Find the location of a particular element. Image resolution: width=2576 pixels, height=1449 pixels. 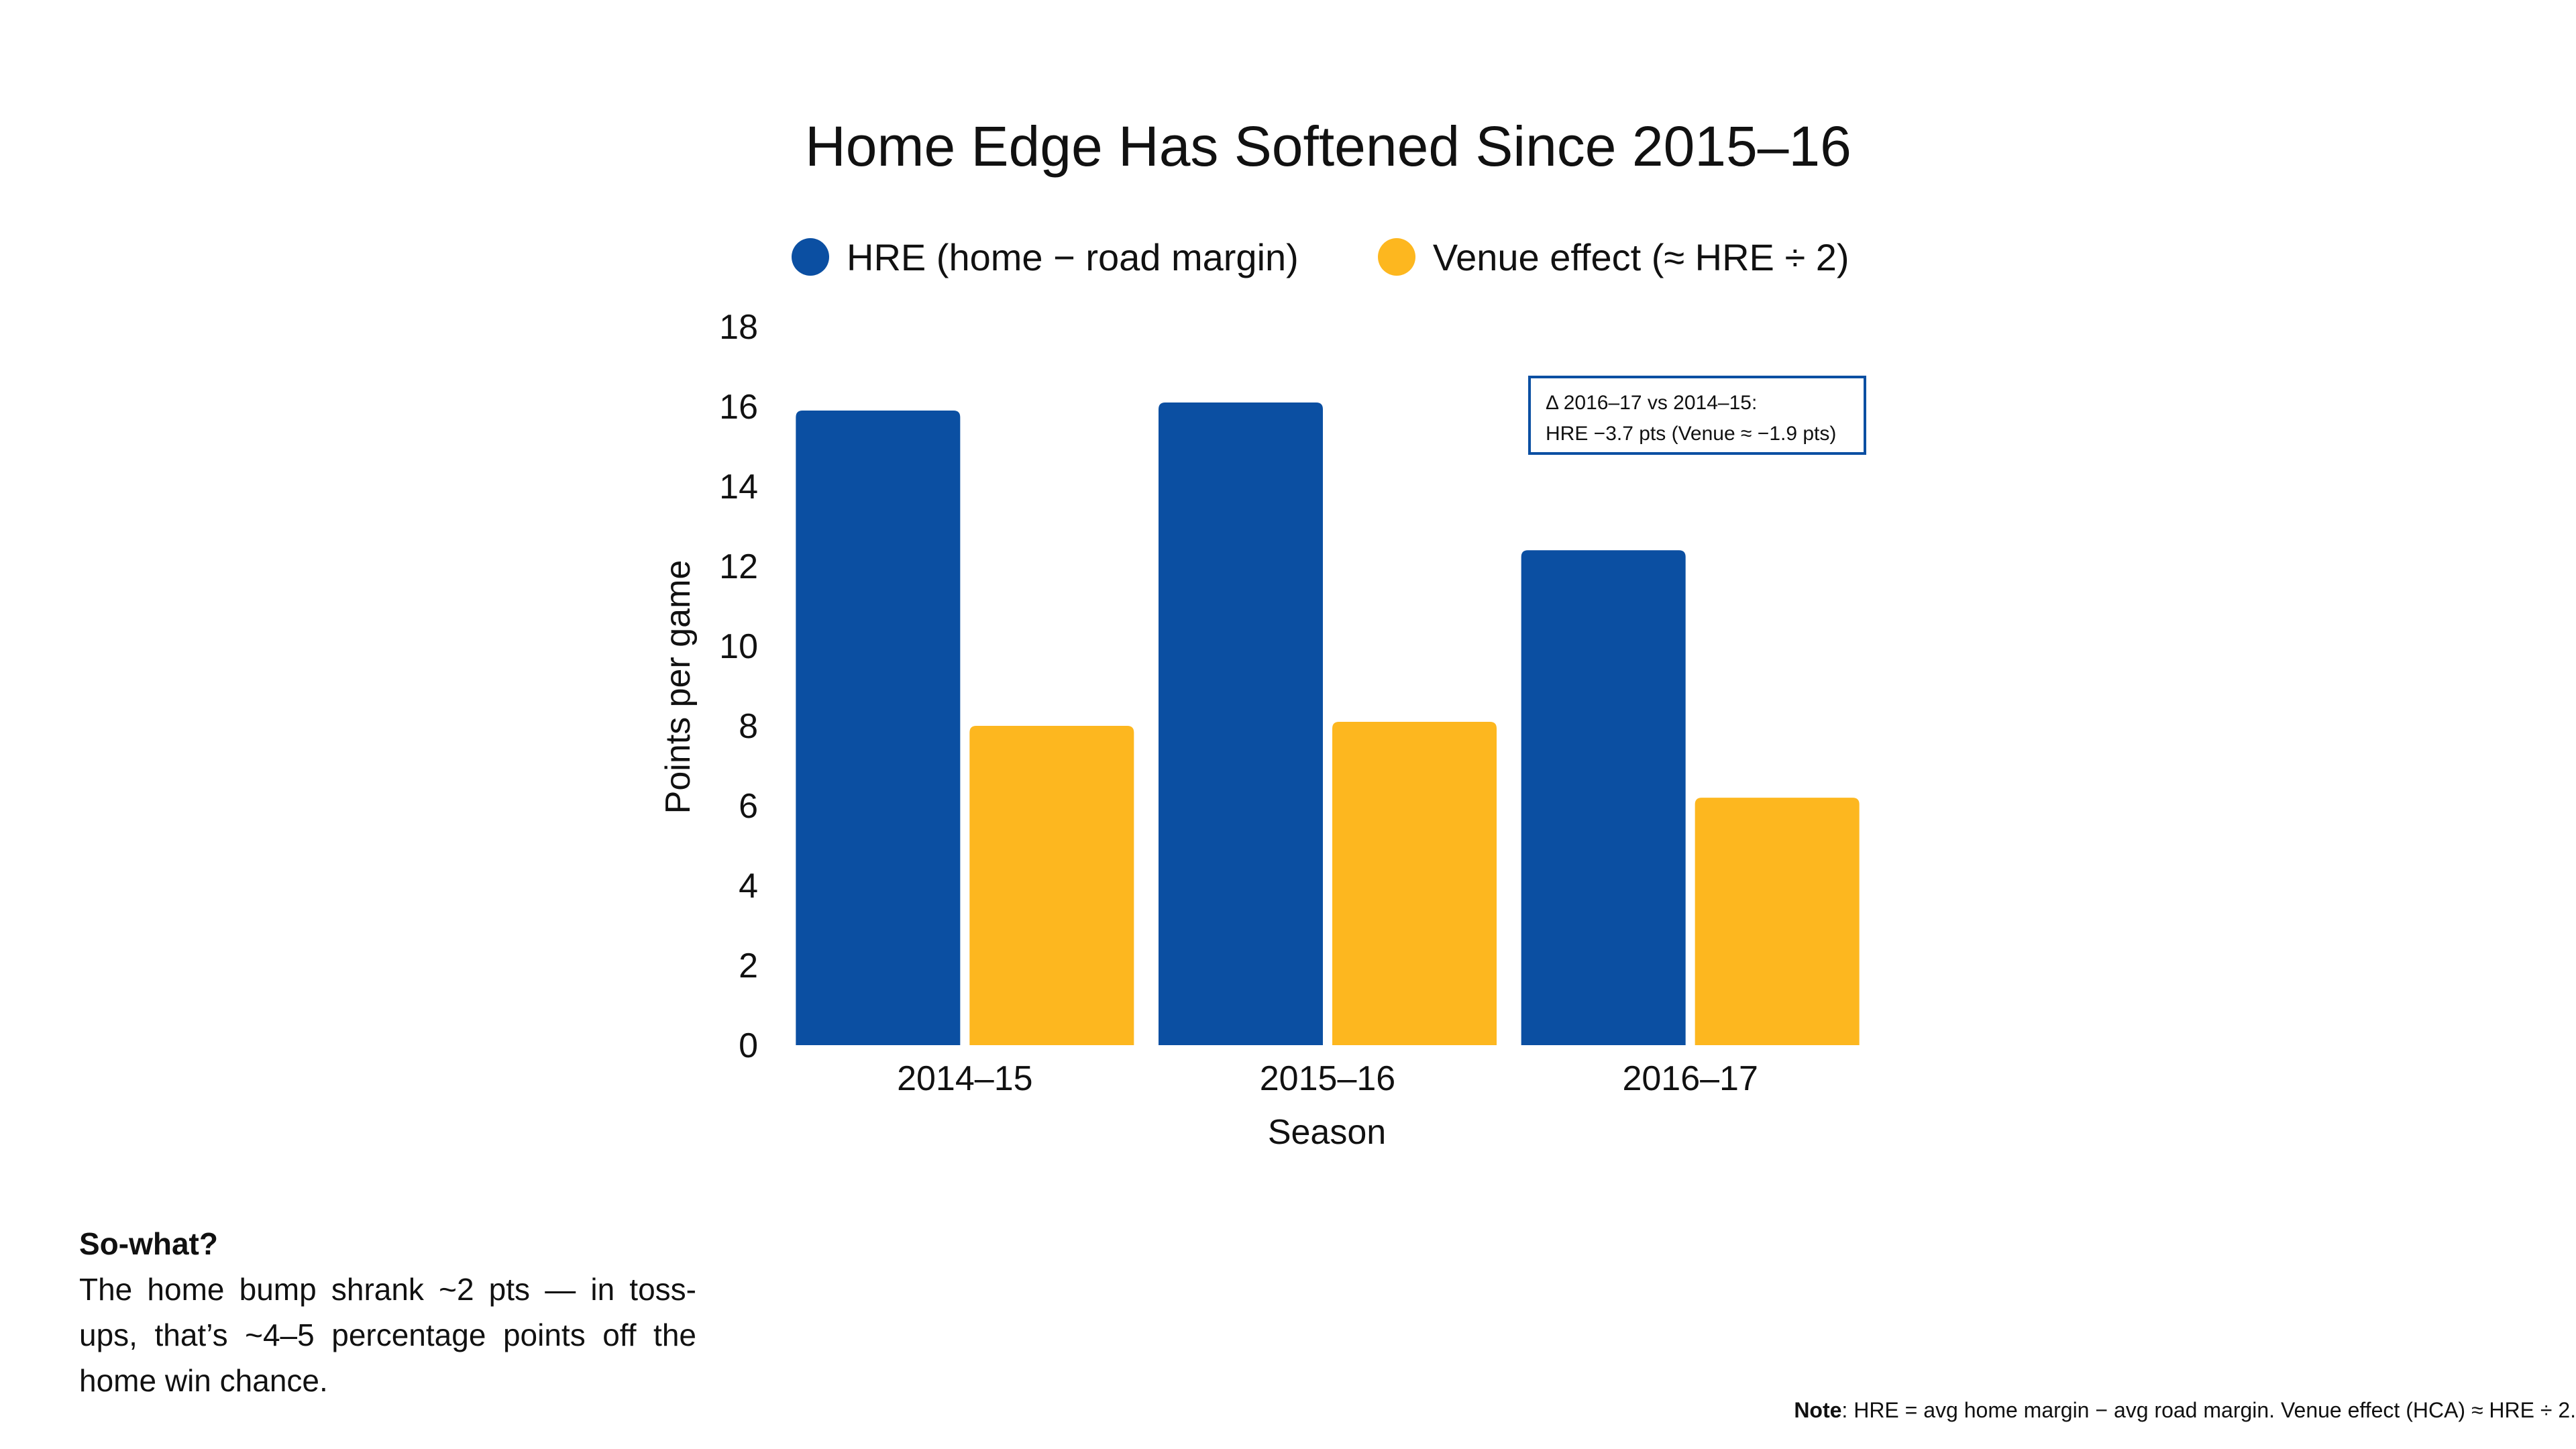

y-tick-label: 2 is located at coordinates (748, 966).